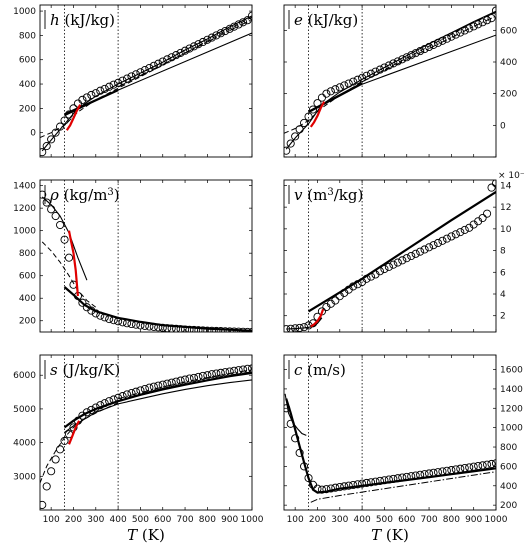  I want to click on y-tick-label: 14, so click(506, 186).